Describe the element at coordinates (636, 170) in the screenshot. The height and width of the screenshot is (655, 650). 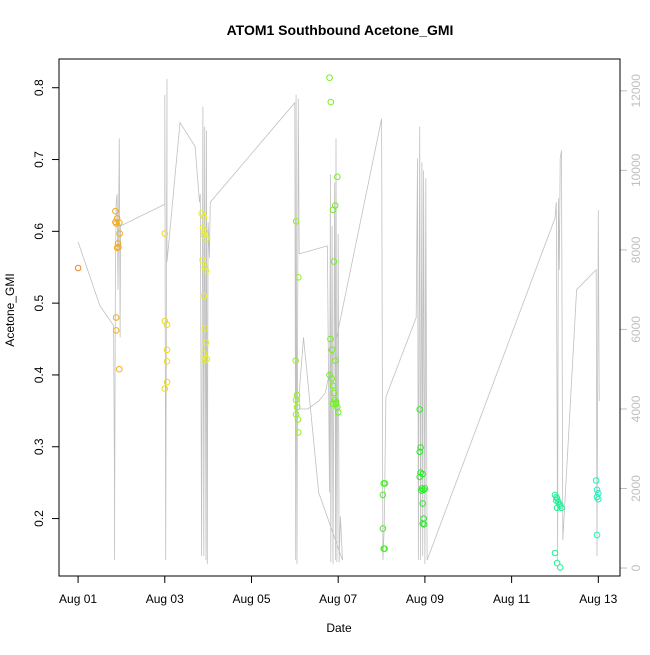
I see `y2-tick-label: 10000` at that location.